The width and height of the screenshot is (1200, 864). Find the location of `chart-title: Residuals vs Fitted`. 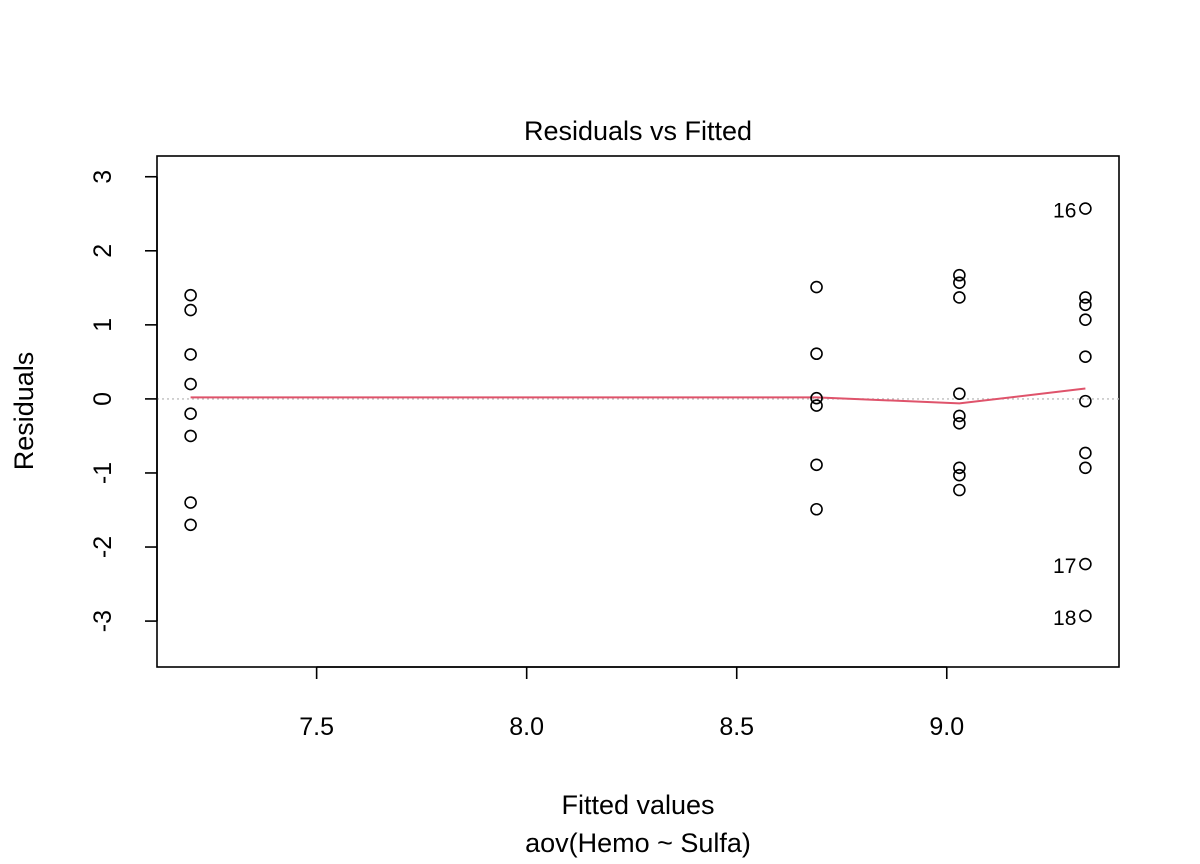

chart-title: Residuals vs Fitted is located at coordinates (638, 131).